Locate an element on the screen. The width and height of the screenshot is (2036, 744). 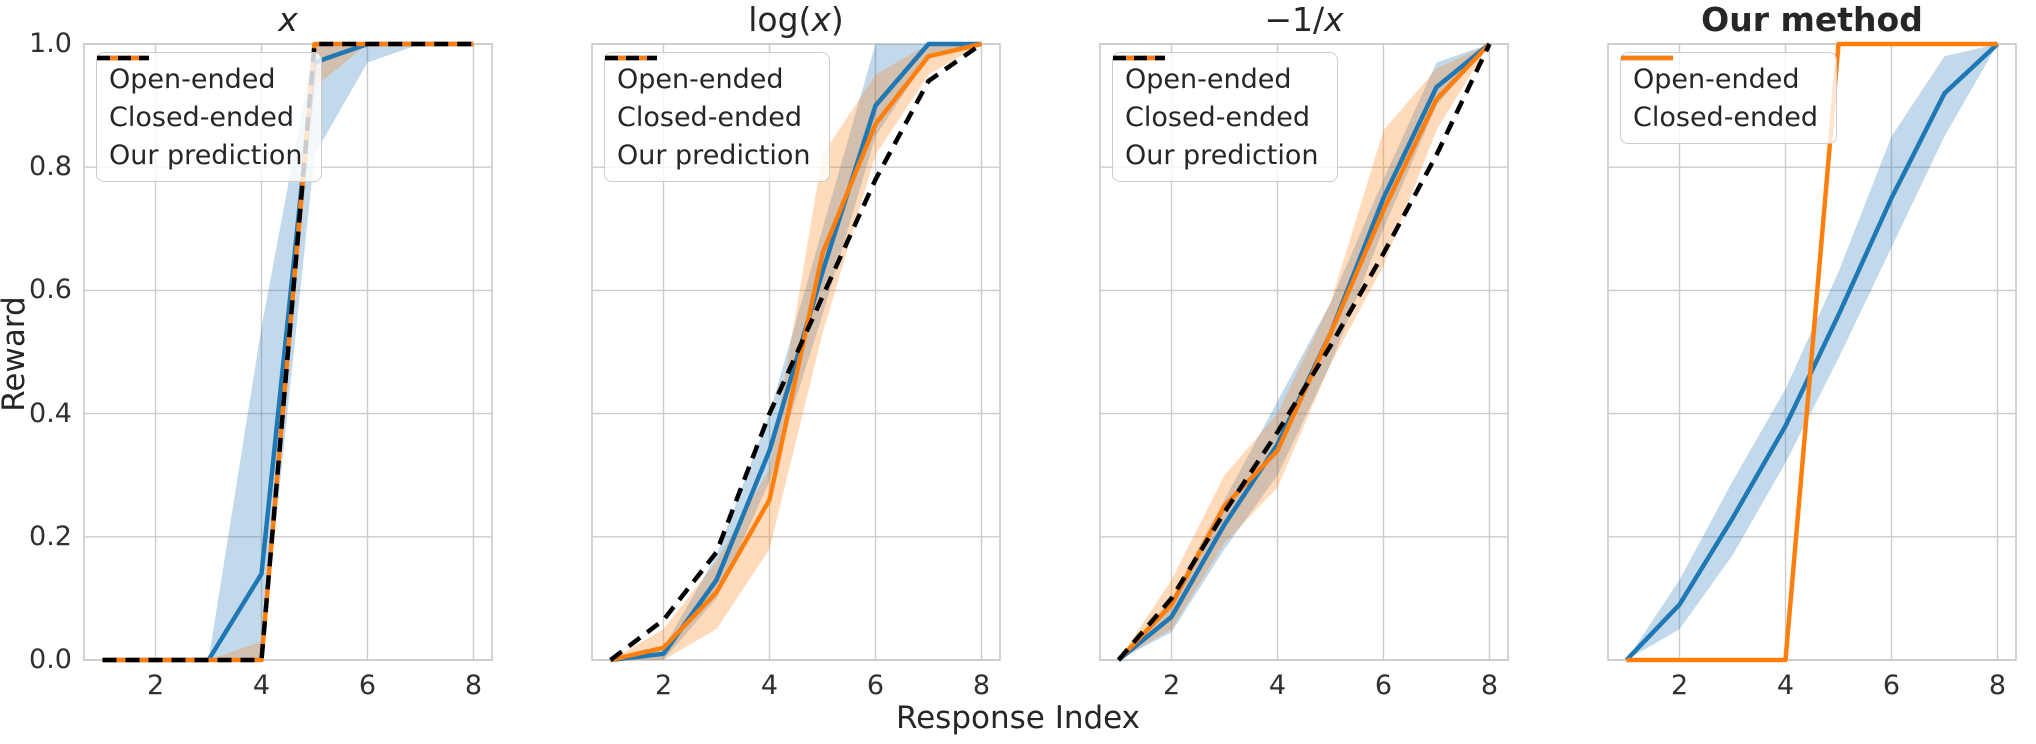
title-char: o is located at coordinates (767, 19).